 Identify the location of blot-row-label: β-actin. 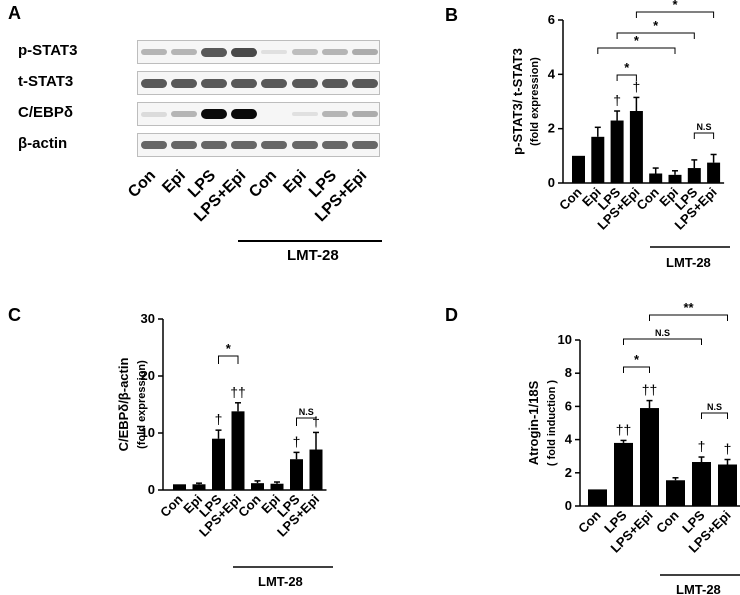
(43, 143).